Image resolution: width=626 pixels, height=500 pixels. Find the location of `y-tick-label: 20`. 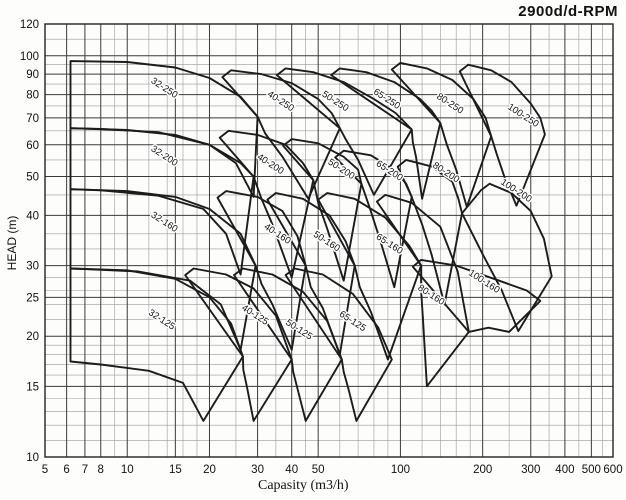

y-tick-label: 20 is located at coordinates (32, 337).